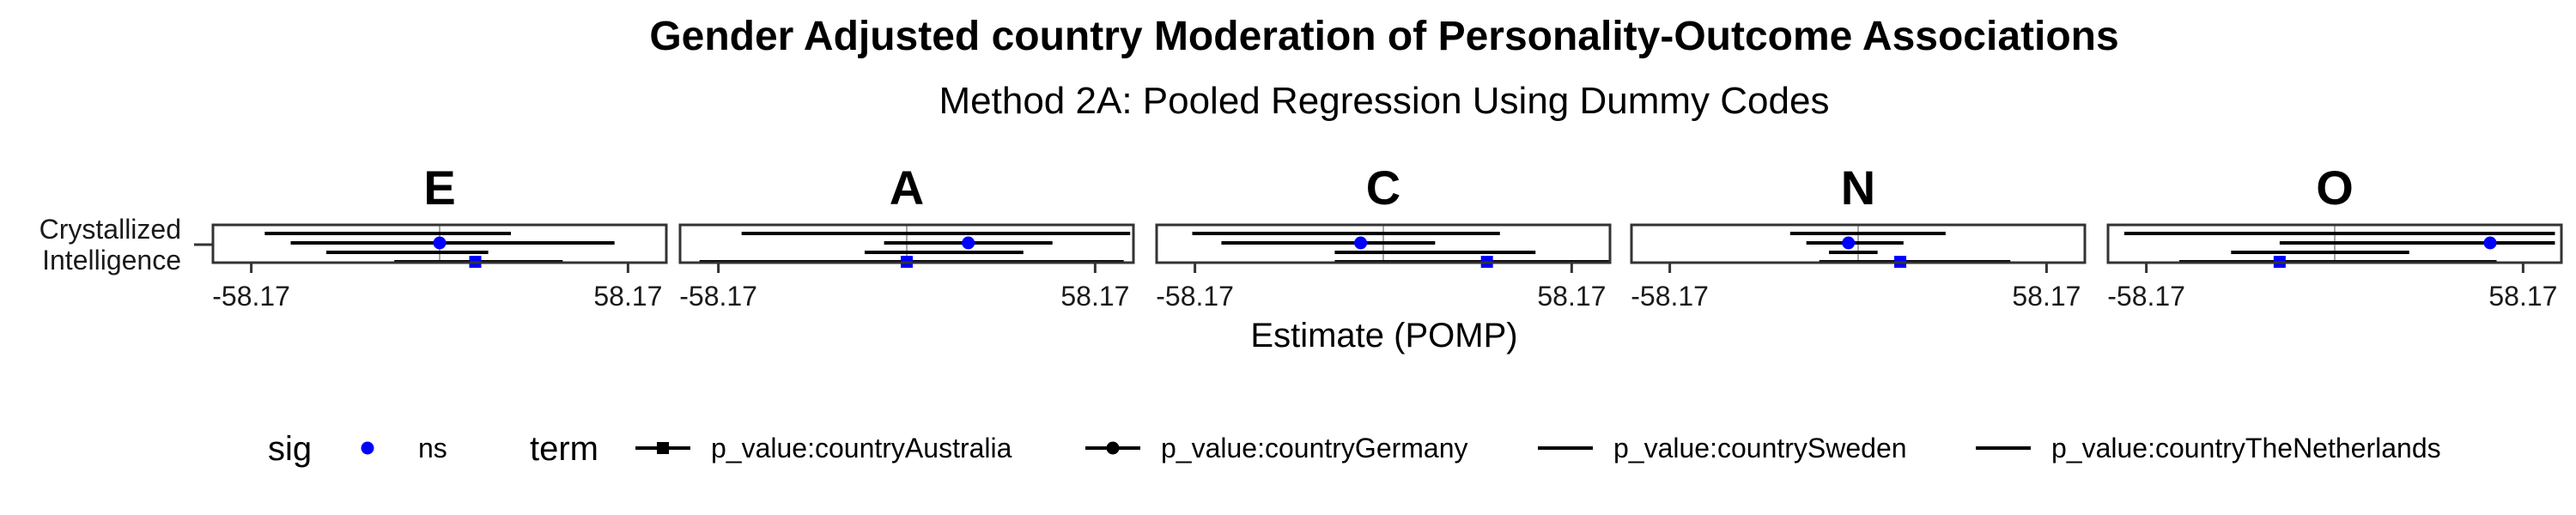  What do you see at coordinates (1858, 188) in the screenshot?
I see `facet-strip-label: N` at bounding box center [1858, 188].